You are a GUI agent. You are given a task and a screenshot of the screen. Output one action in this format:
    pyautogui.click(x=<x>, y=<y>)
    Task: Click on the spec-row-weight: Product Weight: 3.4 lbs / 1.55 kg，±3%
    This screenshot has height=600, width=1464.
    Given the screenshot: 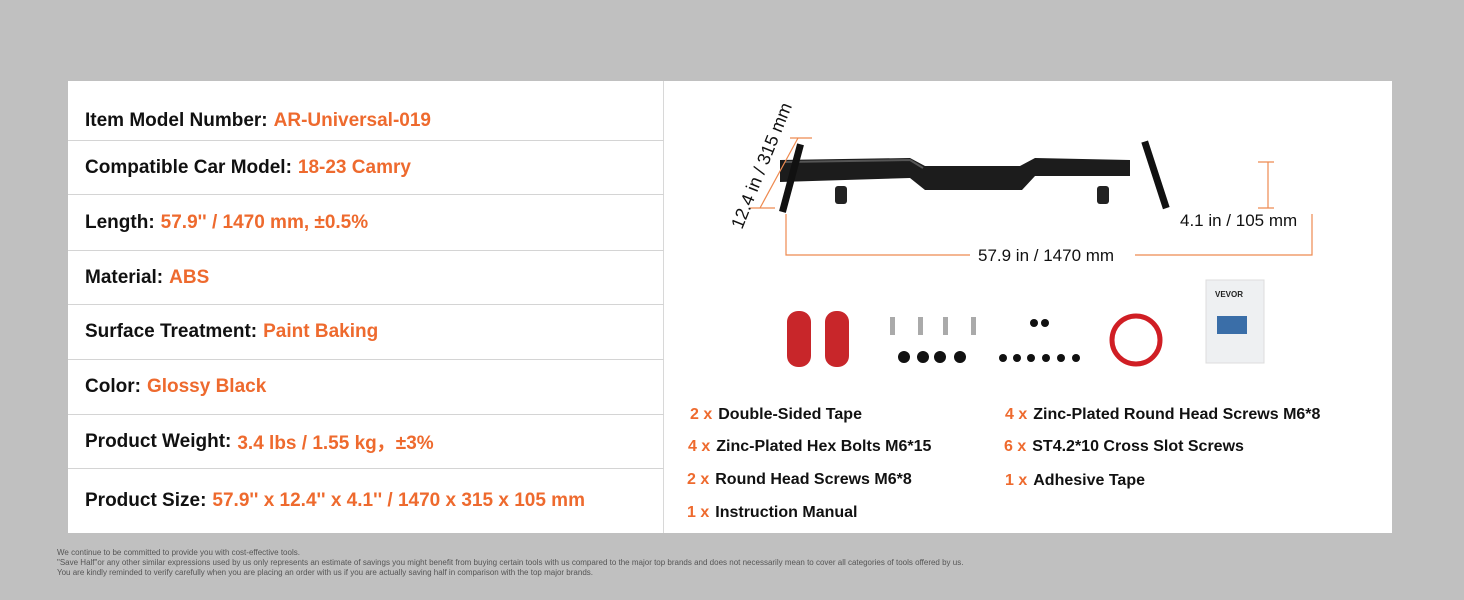 What is the action you would take?
    pyautogui.click(x=366, y=442)
    